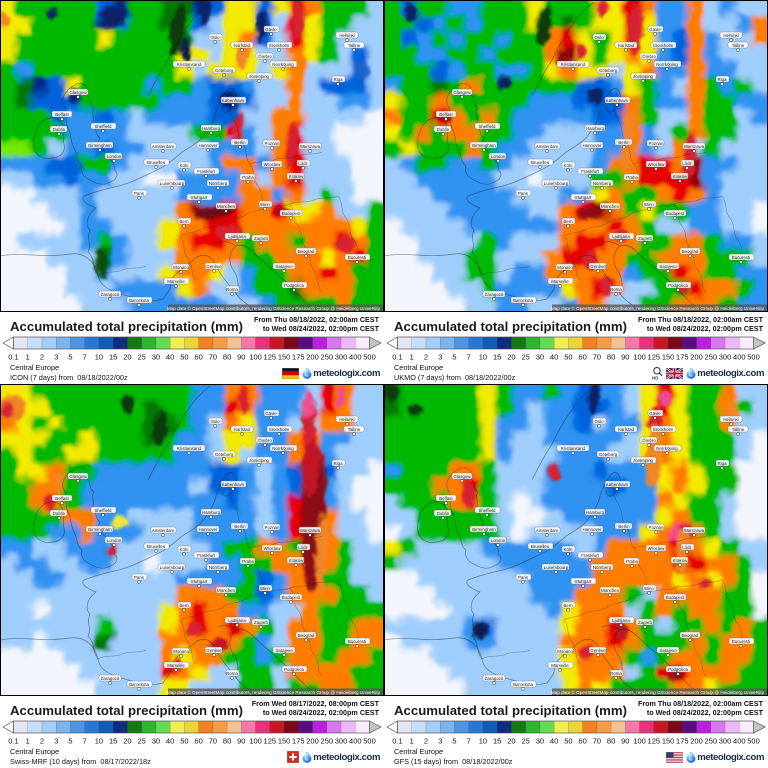 The height and width of the screenshot is (768, 768). Describe the element at coordinates (354, 429) in the screenshot. I see `svg-text: Tallinn` at that location.